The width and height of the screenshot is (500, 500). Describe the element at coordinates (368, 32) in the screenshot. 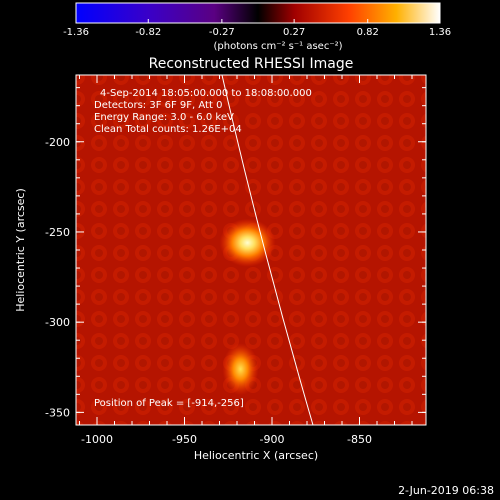

I see `colorbar-tick-label: 0.82` at that location.